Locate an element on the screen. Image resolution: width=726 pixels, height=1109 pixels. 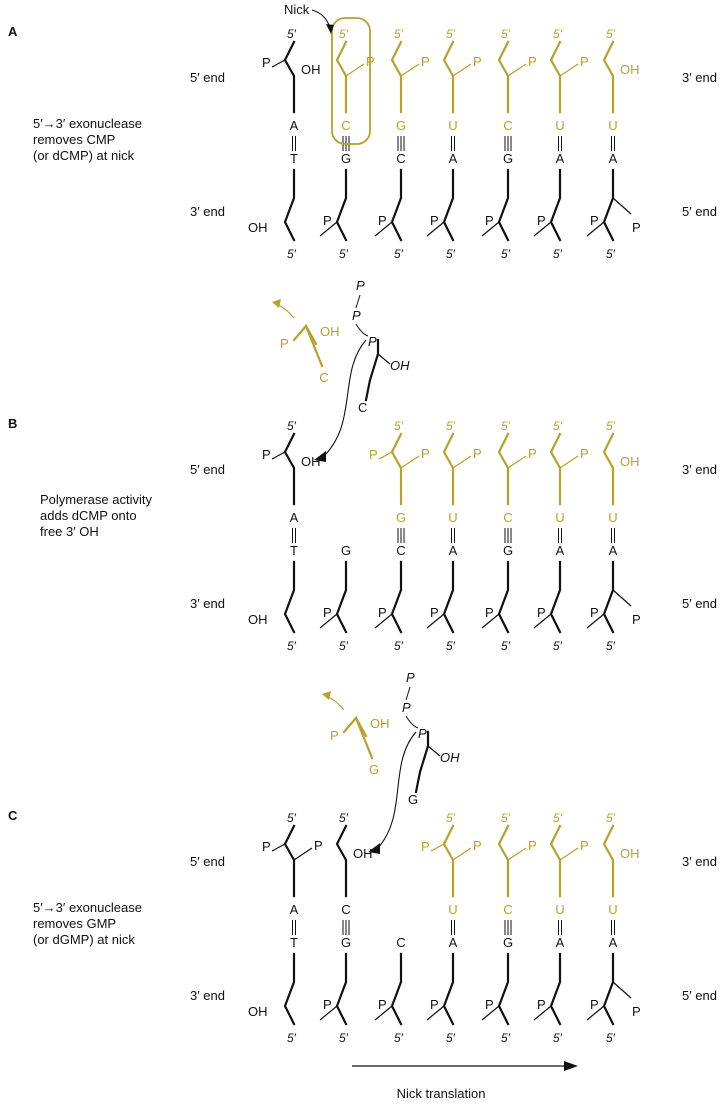
released-arrowhead is located at coordinates (326, 695).